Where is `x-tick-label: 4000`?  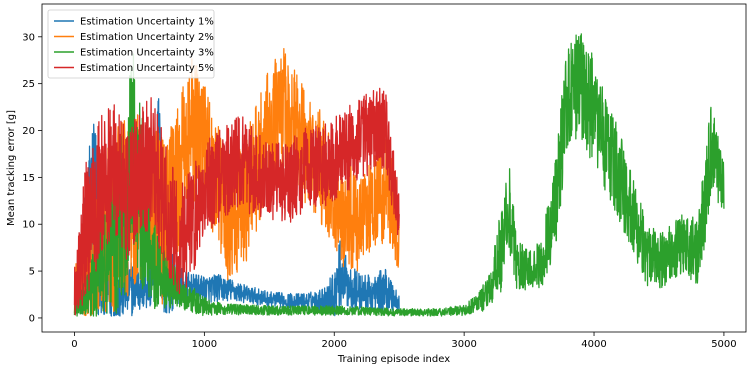
x-tick-label: 4000 is located at coordinates (593, 344).